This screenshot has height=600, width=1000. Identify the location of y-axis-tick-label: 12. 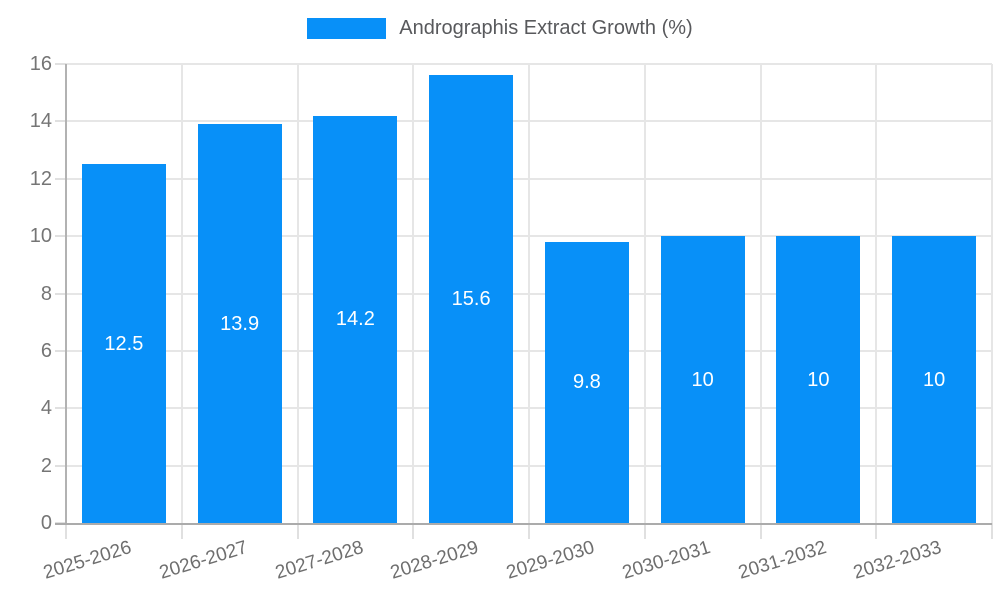
(40, 178).